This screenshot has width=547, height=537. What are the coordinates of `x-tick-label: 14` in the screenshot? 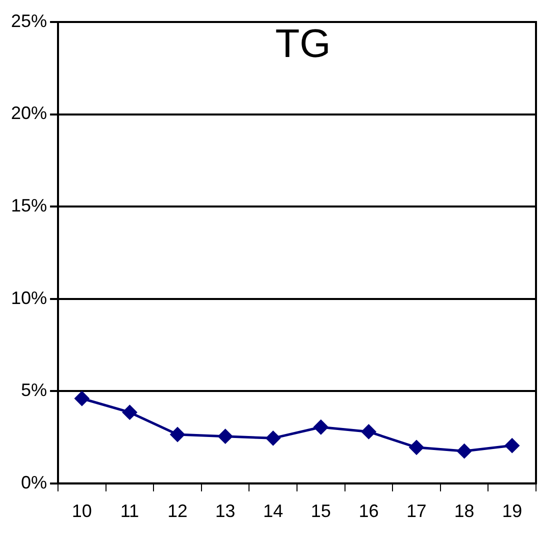 It's located at (273, 511).